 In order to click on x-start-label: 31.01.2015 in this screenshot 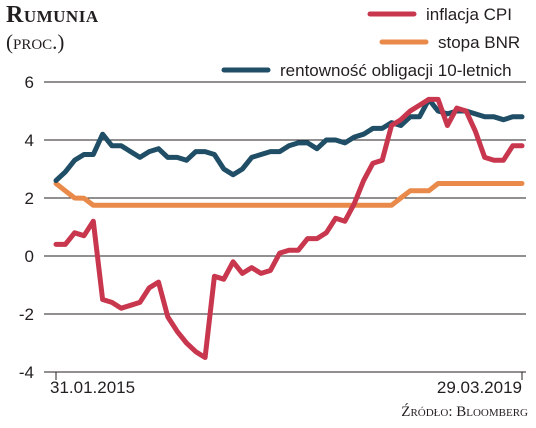, I will do `click(92, 387)`.